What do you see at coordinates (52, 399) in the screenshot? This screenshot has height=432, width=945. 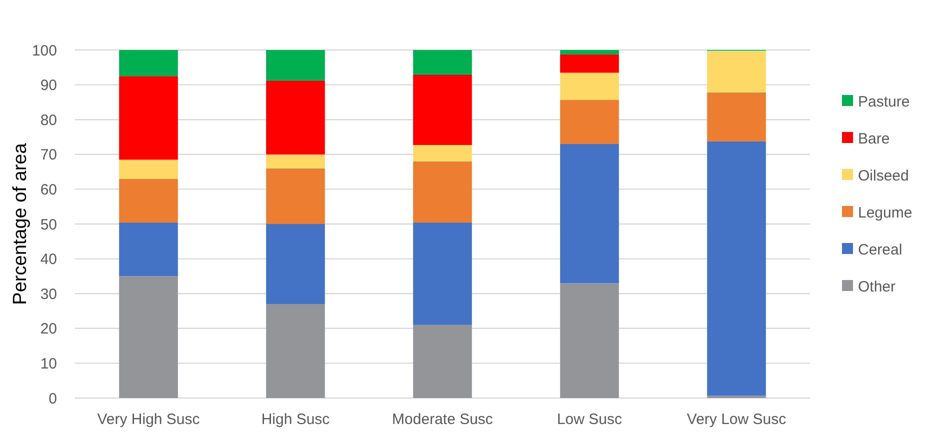 I see `y-tick-label: 0` at bounding box center [52, 399].